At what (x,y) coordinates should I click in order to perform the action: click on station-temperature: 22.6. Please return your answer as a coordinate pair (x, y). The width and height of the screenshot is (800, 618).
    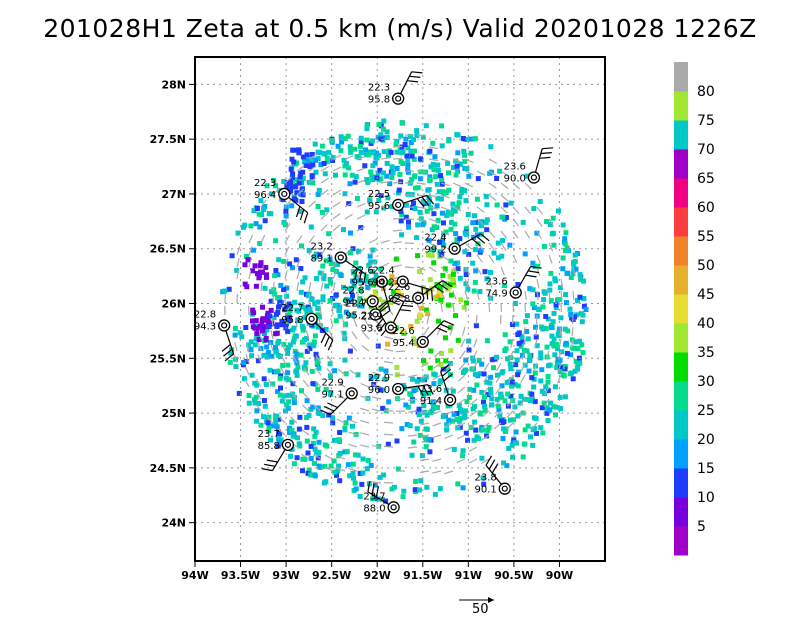
    Looking at the image, I should click on (363, 271).